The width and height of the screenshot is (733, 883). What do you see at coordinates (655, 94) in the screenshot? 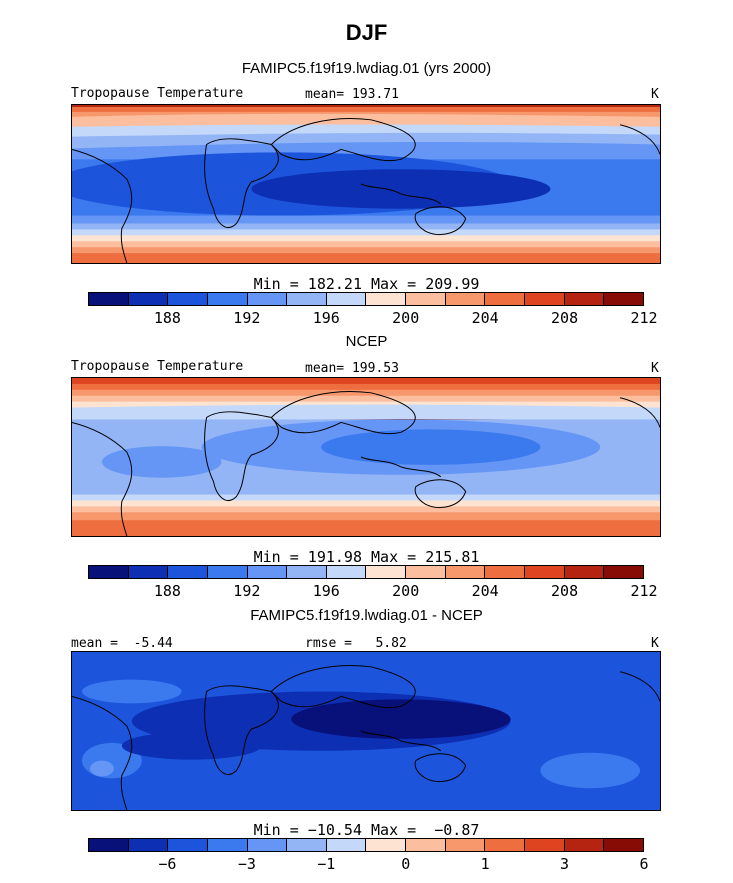
I see `panel1-unit-label: K` at bounding box center [655, 94].